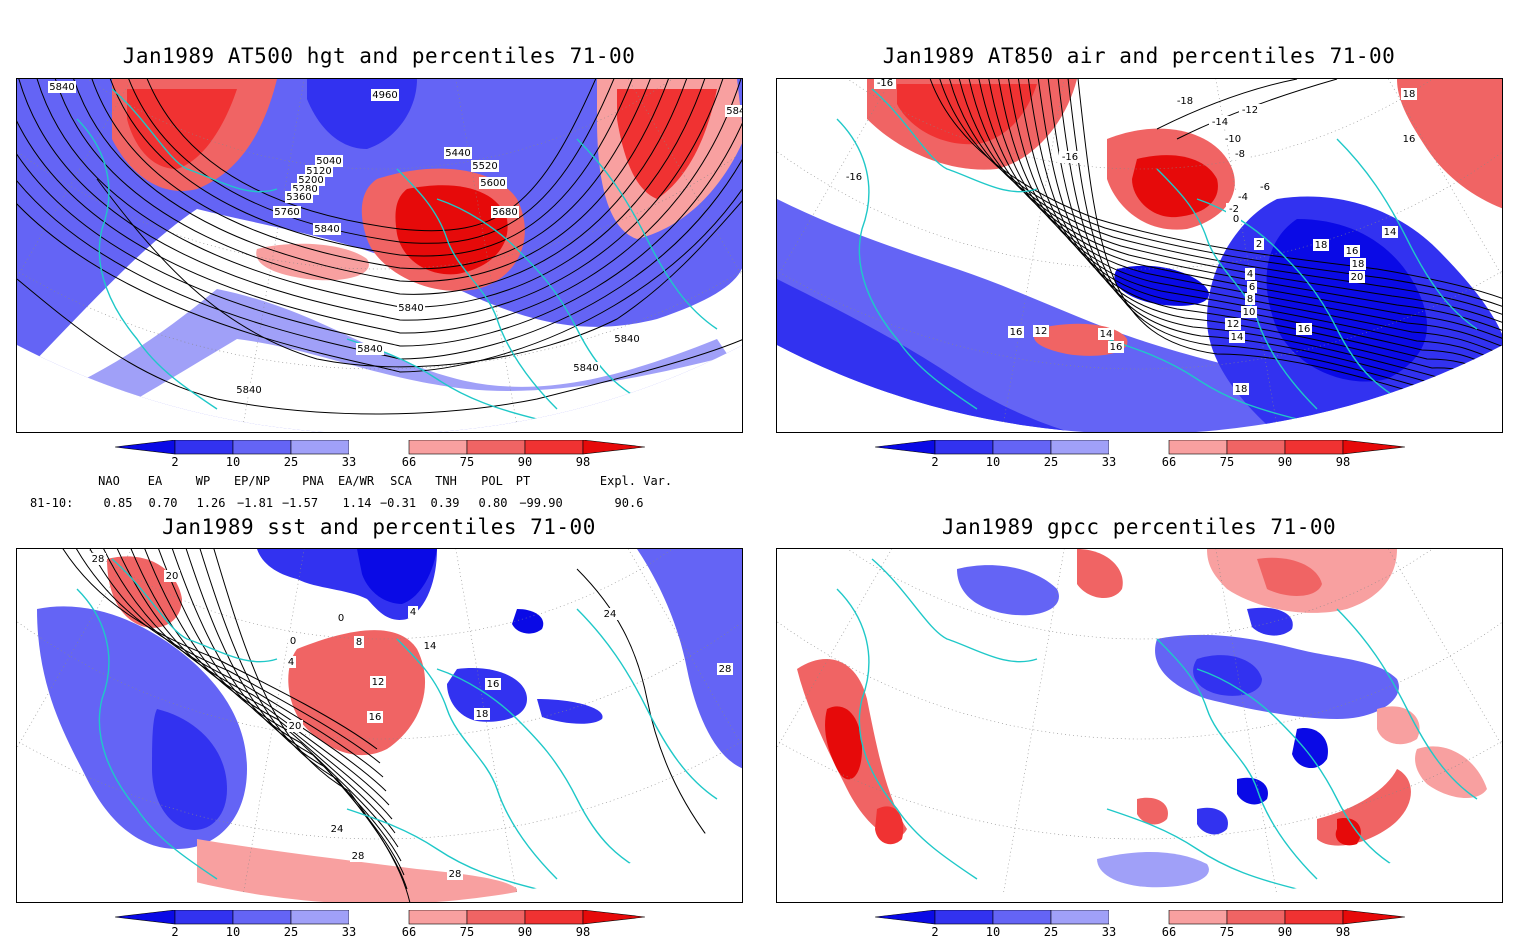 This screenshot has height=940, width=1520. I want to click on contour-label: 4, so click(1250, 274).